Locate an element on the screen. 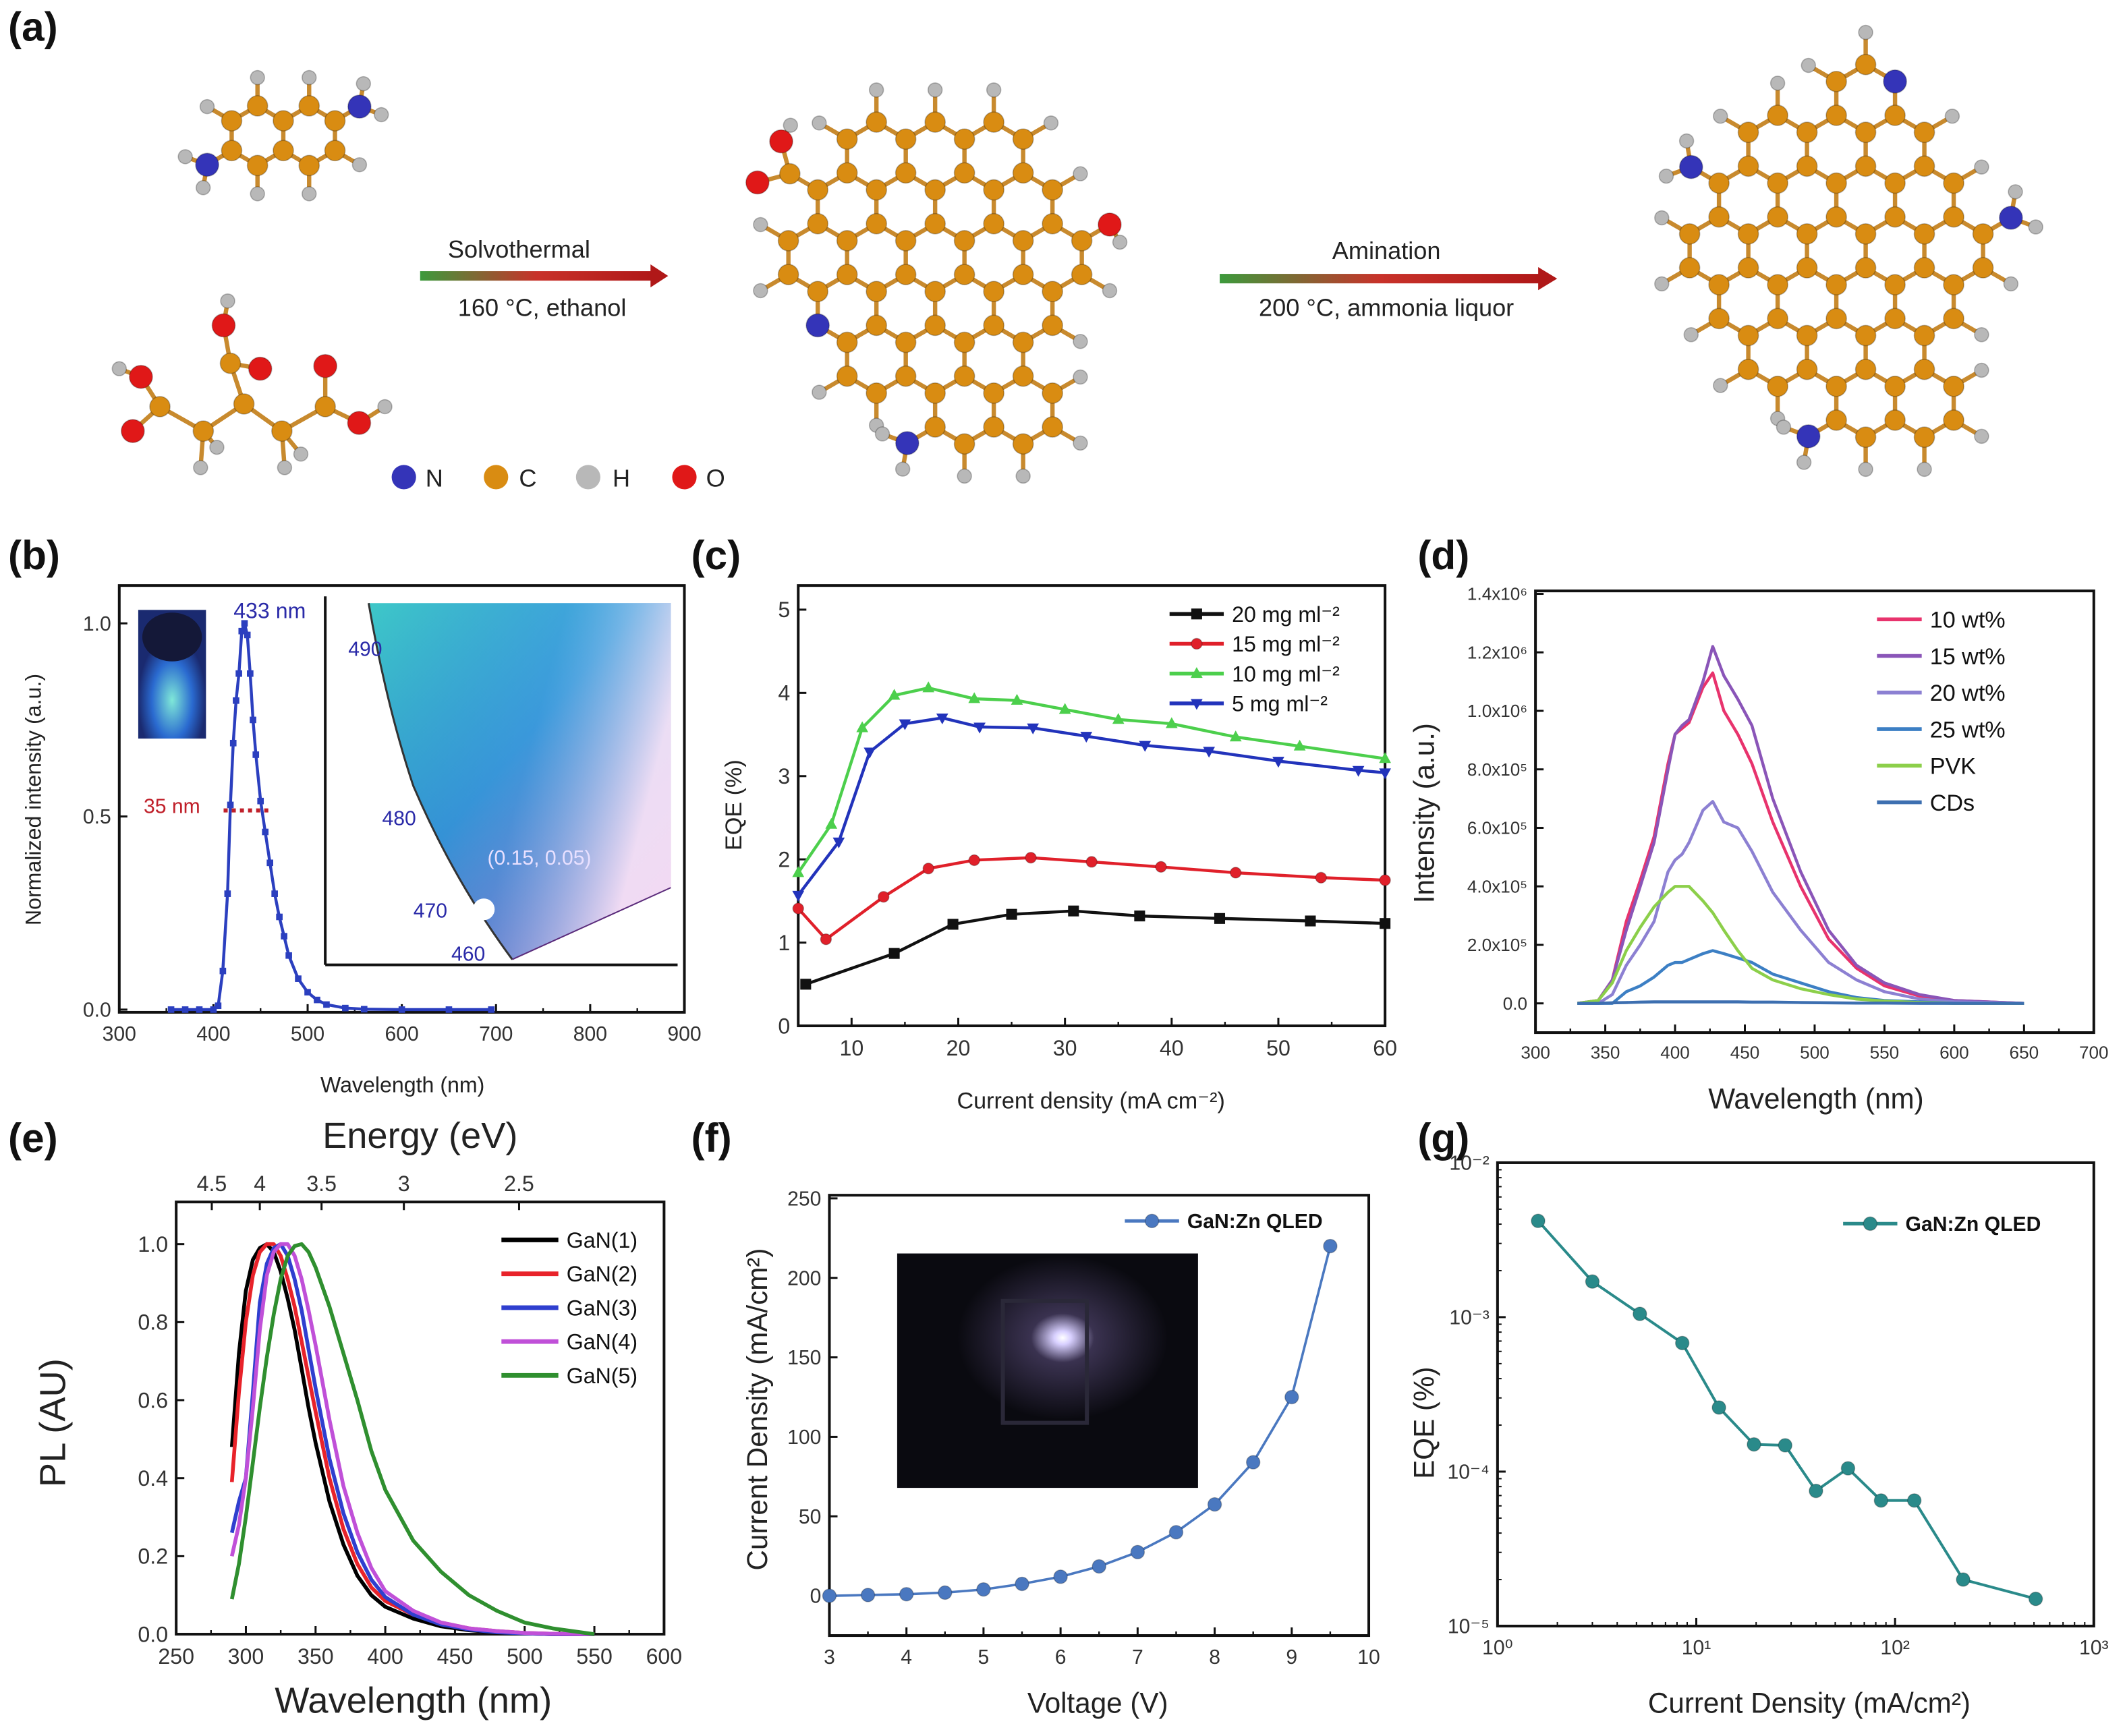 This screenshot has height=1736, width=2125. legend-entry: GaN:Zn QLED is located at coordinates (1224, 1222).